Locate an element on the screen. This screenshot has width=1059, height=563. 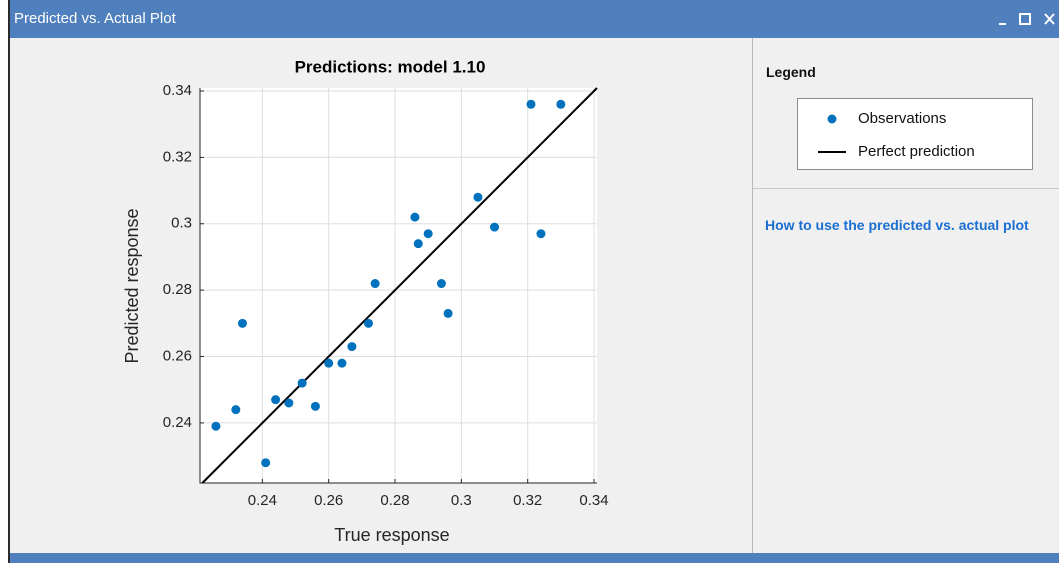
y-tick-label: 0.32 is located at coordinates (177, 156).